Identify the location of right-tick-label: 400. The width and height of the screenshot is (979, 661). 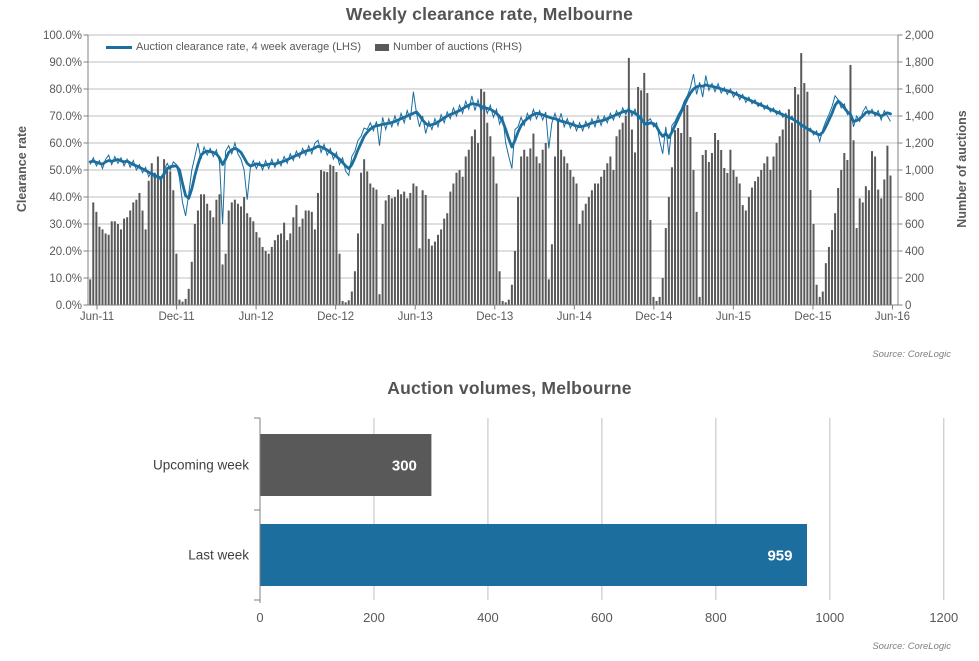
(914, 252).